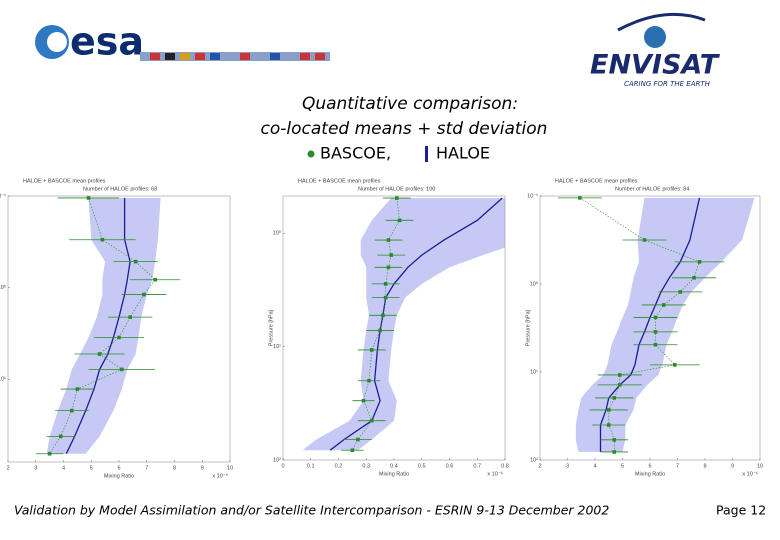  What do you see at coordinates (477, 466) in the screenshot?
I see `x-tick-label: 0.7` at bounding box center [477, 466].